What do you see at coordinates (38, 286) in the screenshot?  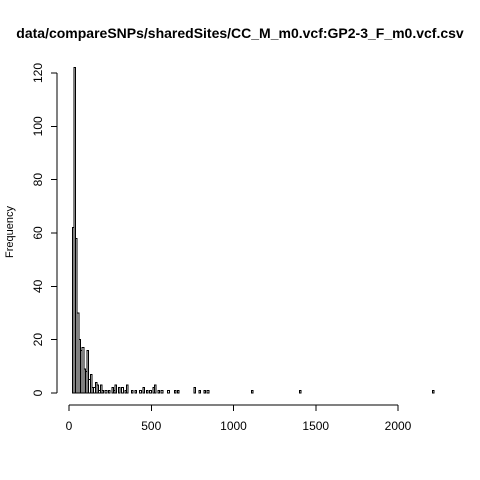 I see `y-tick-label: 40` at bounding box center [38, 286].